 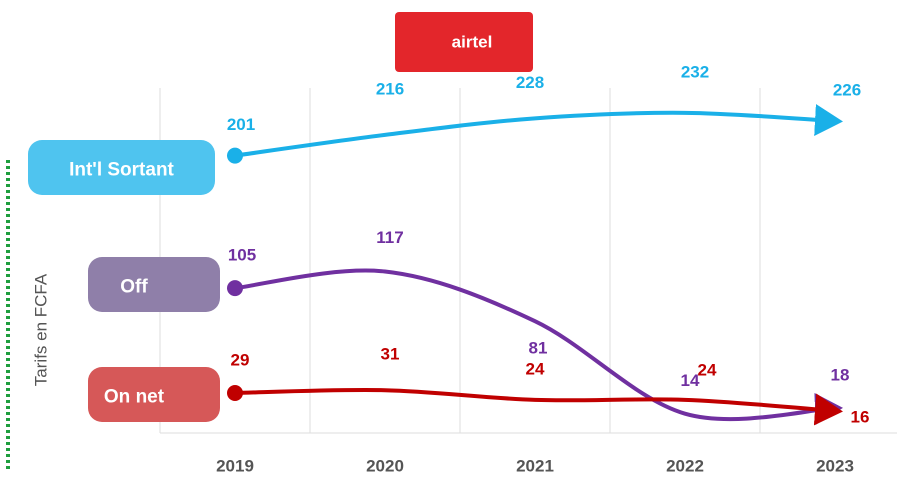 What do you see at coordinates (695, 71) in the screenshot?
I see `data-label: 232` at bounding box center [695, 71].